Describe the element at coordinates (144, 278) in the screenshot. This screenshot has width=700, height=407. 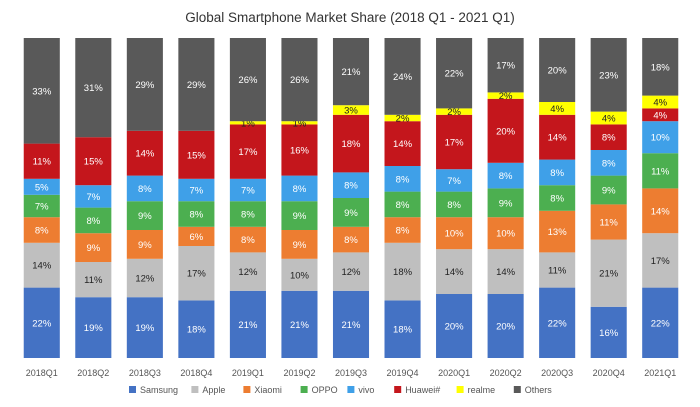
I see `bar-segment-apple-2018q3` at that location.